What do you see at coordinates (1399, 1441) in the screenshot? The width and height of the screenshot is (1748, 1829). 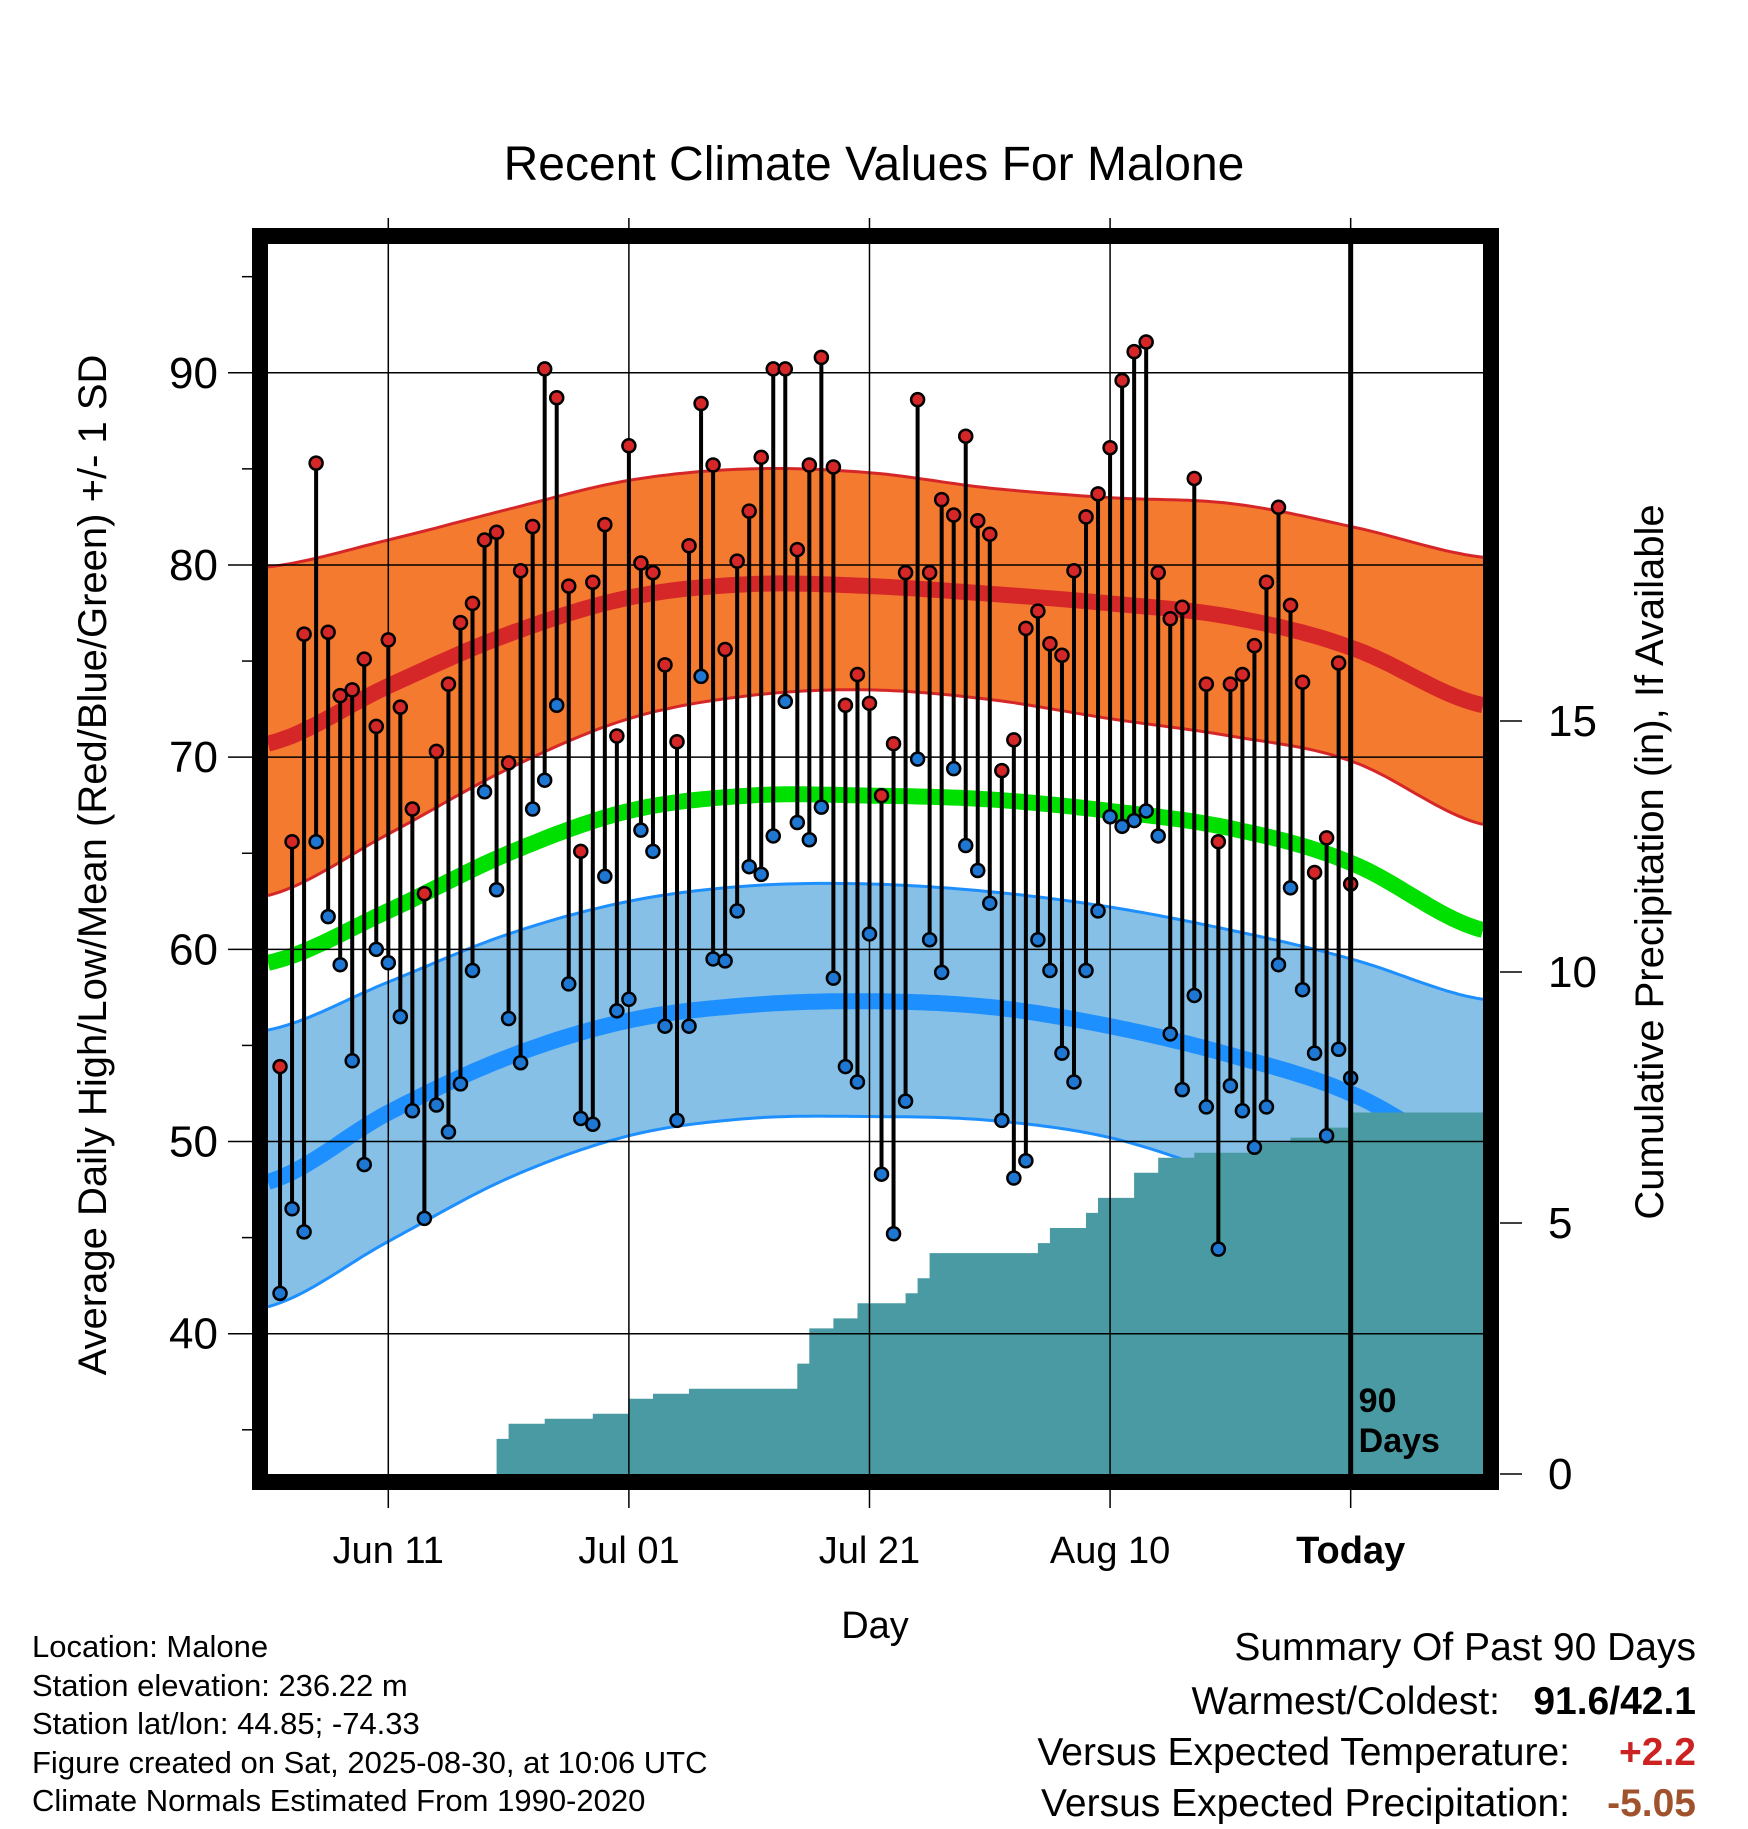 I see `window-label-days: Days` at bounding box center [1399, 1441].